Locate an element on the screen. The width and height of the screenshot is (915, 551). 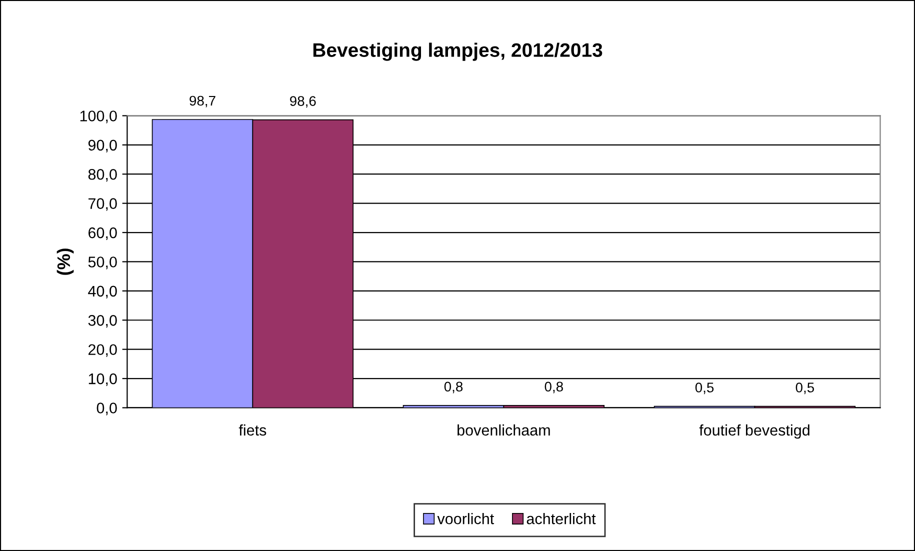
y-tick-label: 30,0 is located at coordinates (102, 321).